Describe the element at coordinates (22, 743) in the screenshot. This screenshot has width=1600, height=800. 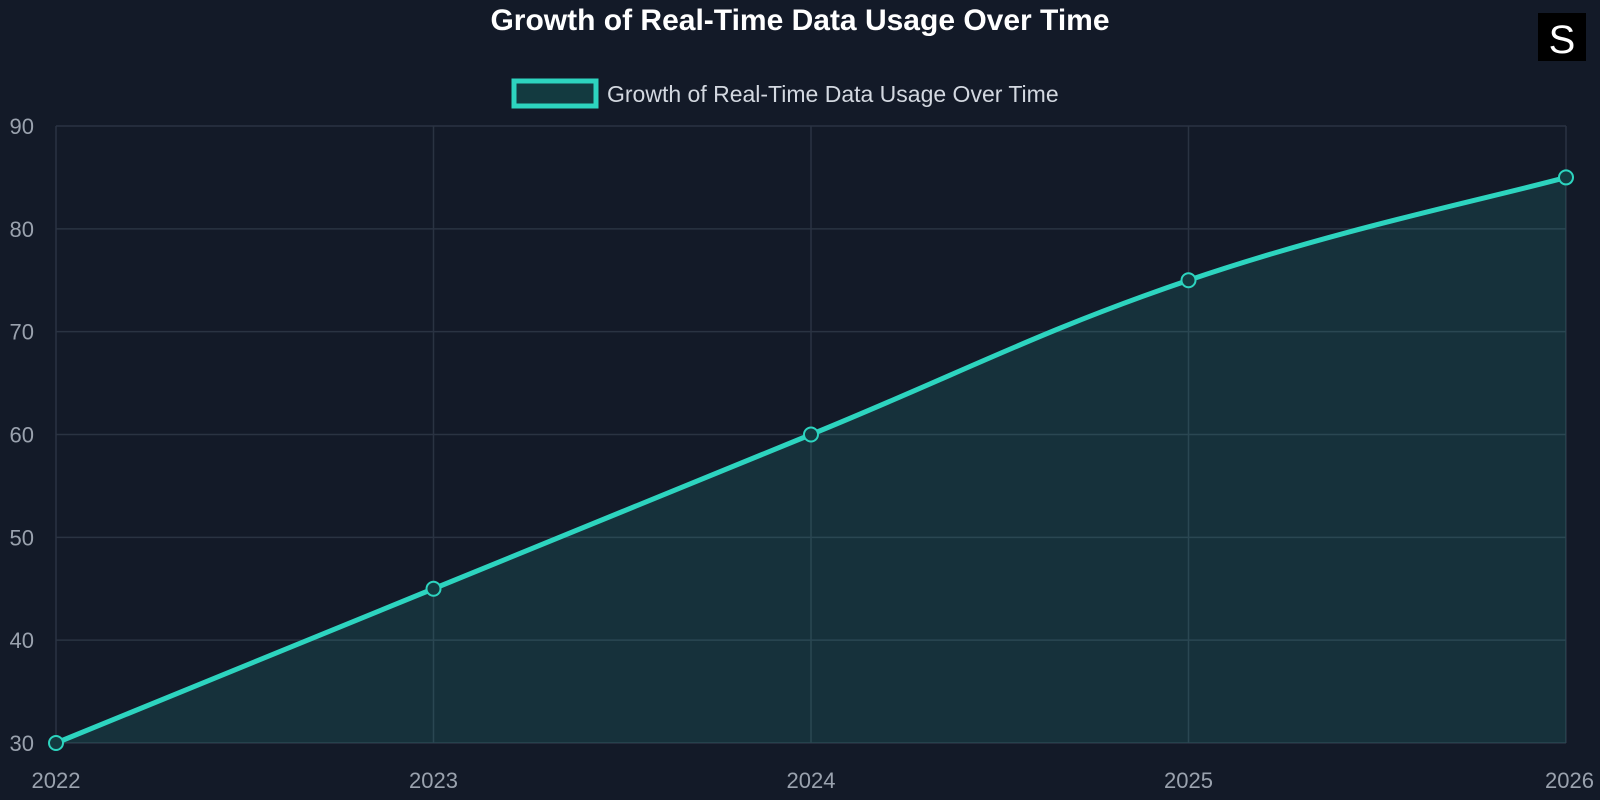
I see `y-tick-label: 30` at that location.